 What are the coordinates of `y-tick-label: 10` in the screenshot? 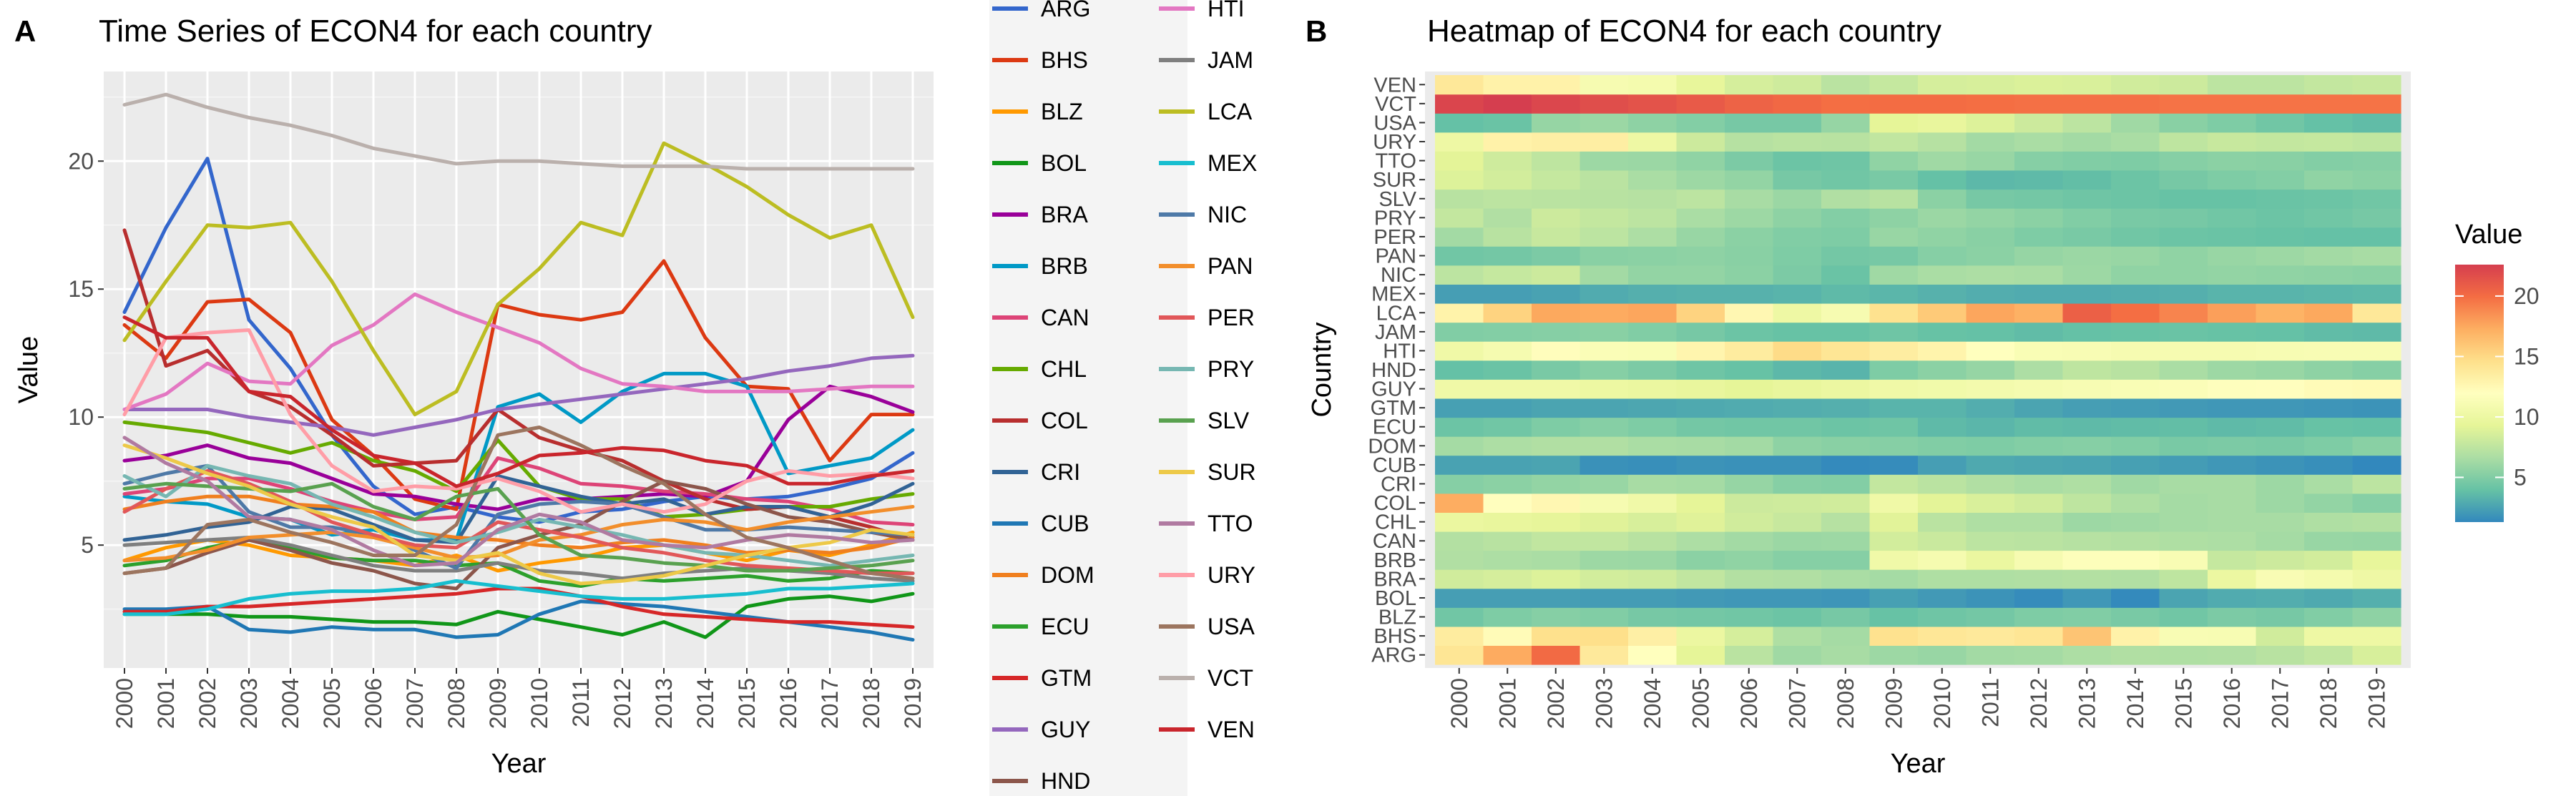 It's located at (81, 417).